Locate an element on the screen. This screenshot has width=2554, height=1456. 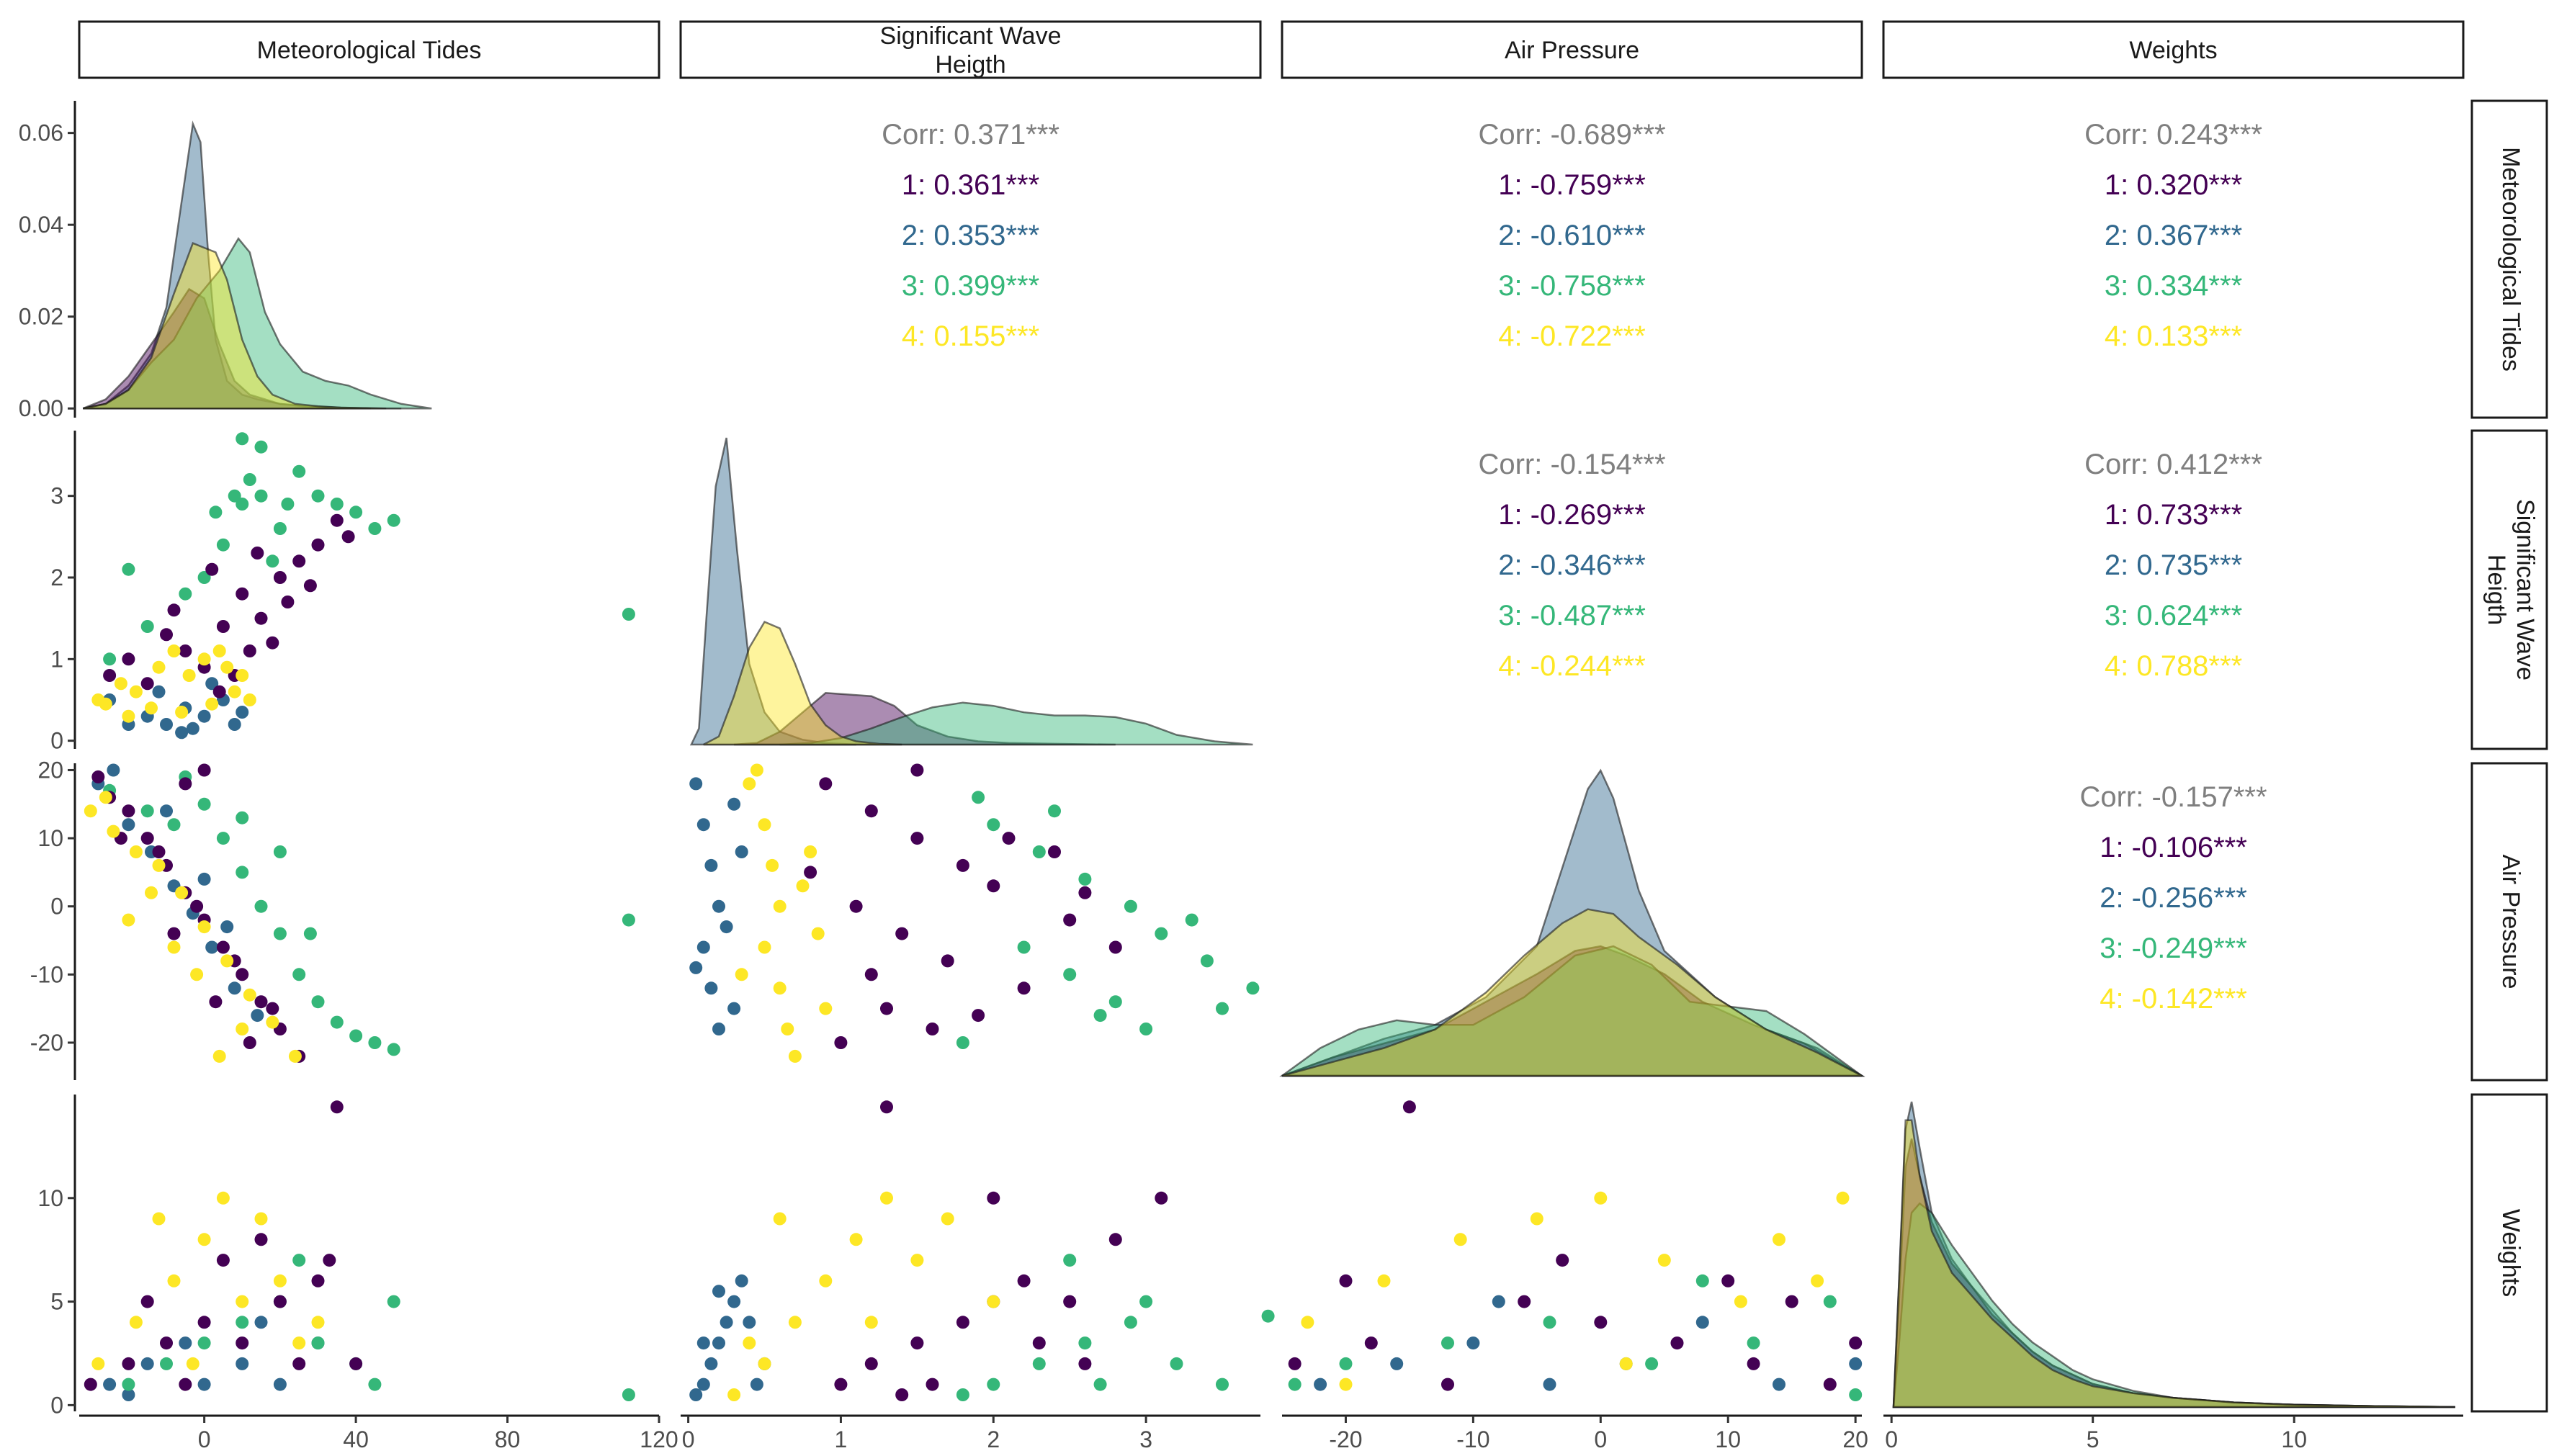
x-tick-label: 2 is located at coordinates (993, 1439).